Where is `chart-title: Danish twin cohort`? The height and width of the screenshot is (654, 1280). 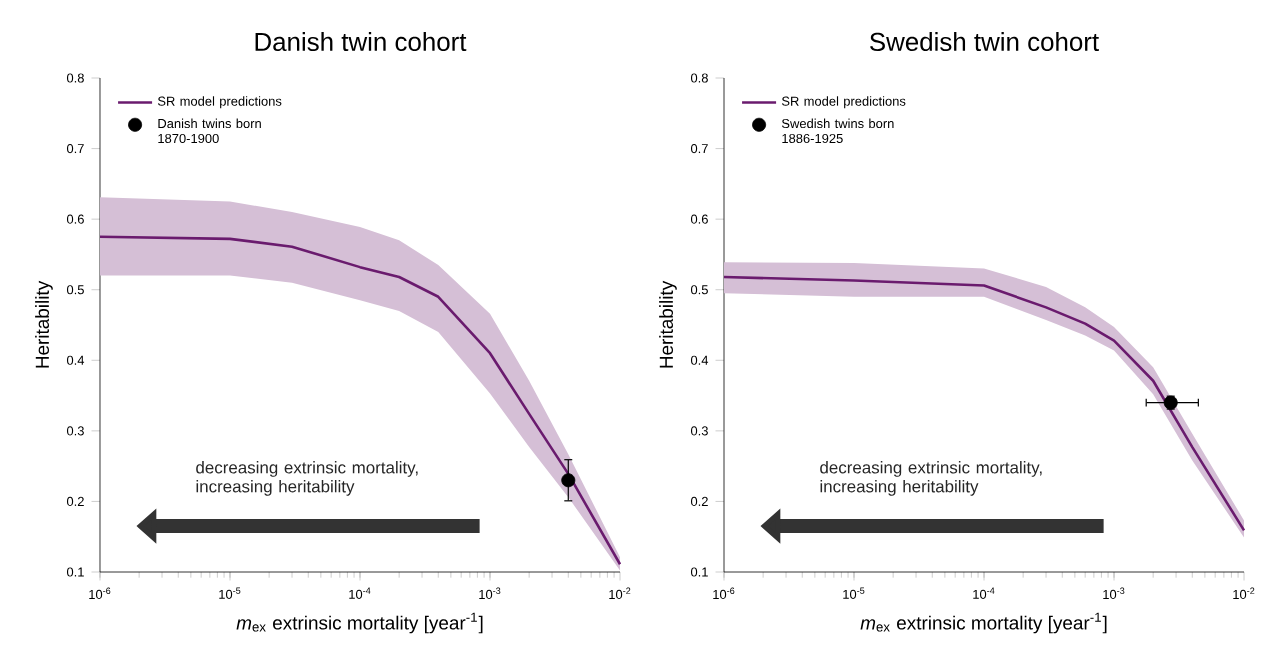
chart-title: Danish twin cohort is located at coordinates (361, 42).